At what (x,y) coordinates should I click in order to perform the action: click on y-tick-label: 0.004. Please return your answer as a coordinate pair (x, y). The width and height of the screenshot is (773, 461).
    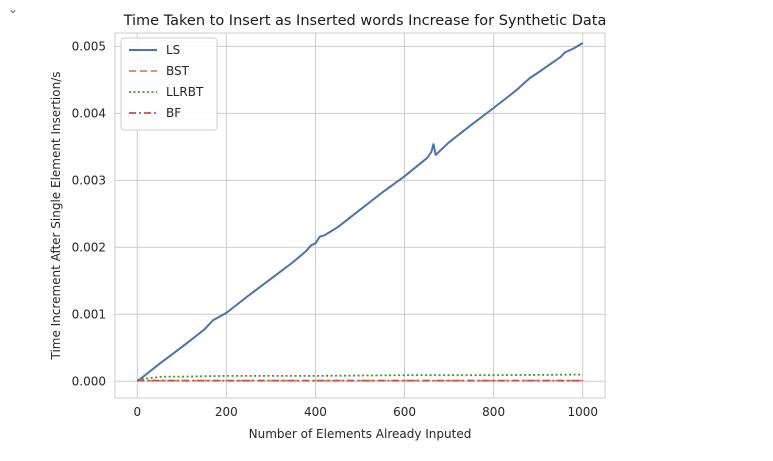
    Looking at the image, I should click on (89, 113).